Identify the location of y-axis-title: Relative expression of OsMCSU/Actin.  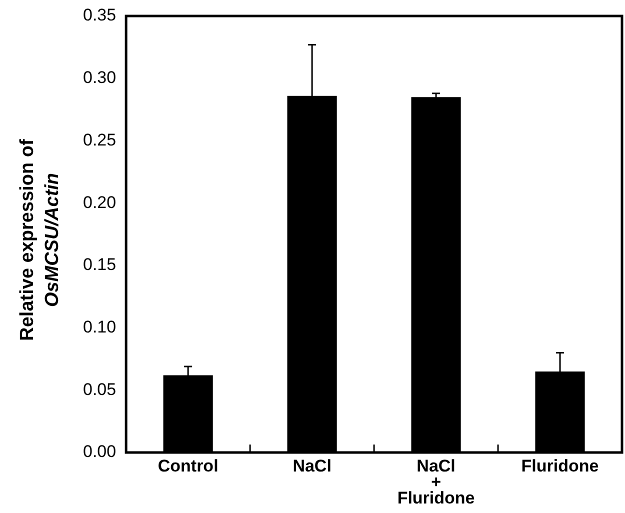
(40, 240).